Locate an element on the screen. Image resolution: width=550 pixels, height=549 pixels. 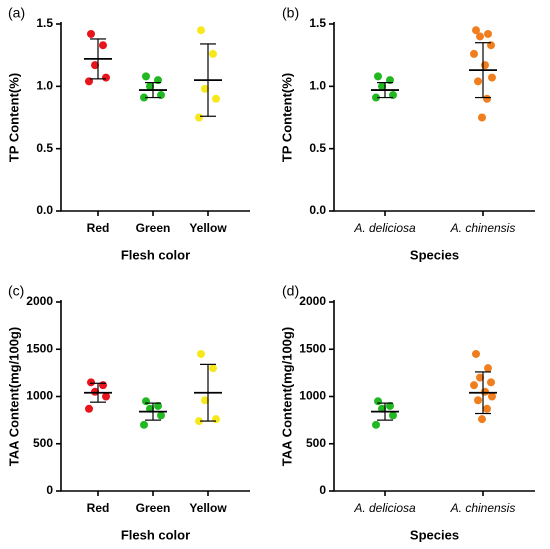
panel-label: (b) is located at coordinates (290, 13).